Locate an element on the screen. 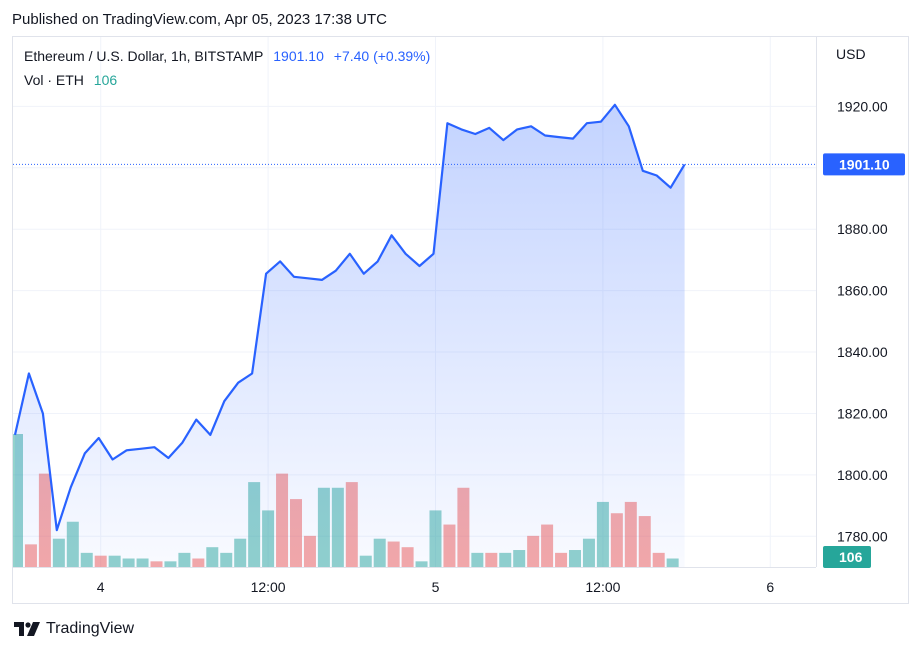 The height and width of the screenshot is (652, 923). legend-volume-row: Vol · ETH 106 is located at coordinates (73, 80).